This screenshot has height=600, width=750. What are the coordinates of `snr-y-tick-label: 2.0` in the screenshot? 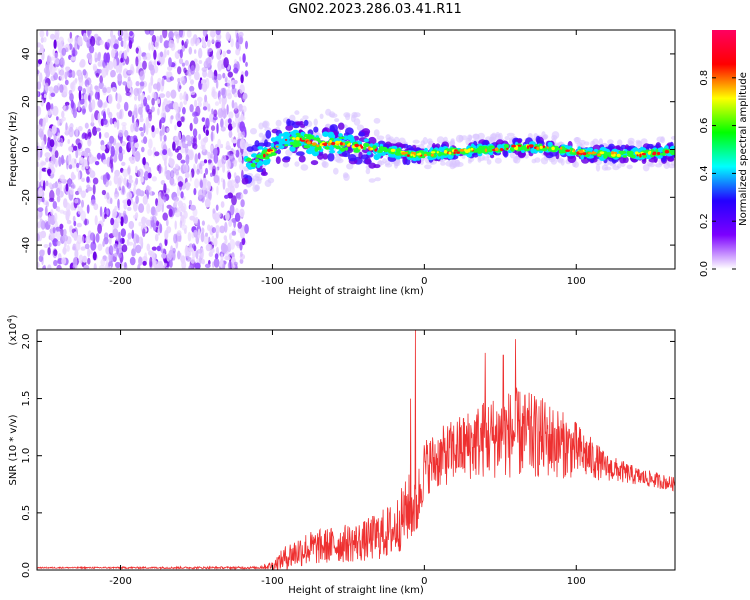 It's located at (26, 341).